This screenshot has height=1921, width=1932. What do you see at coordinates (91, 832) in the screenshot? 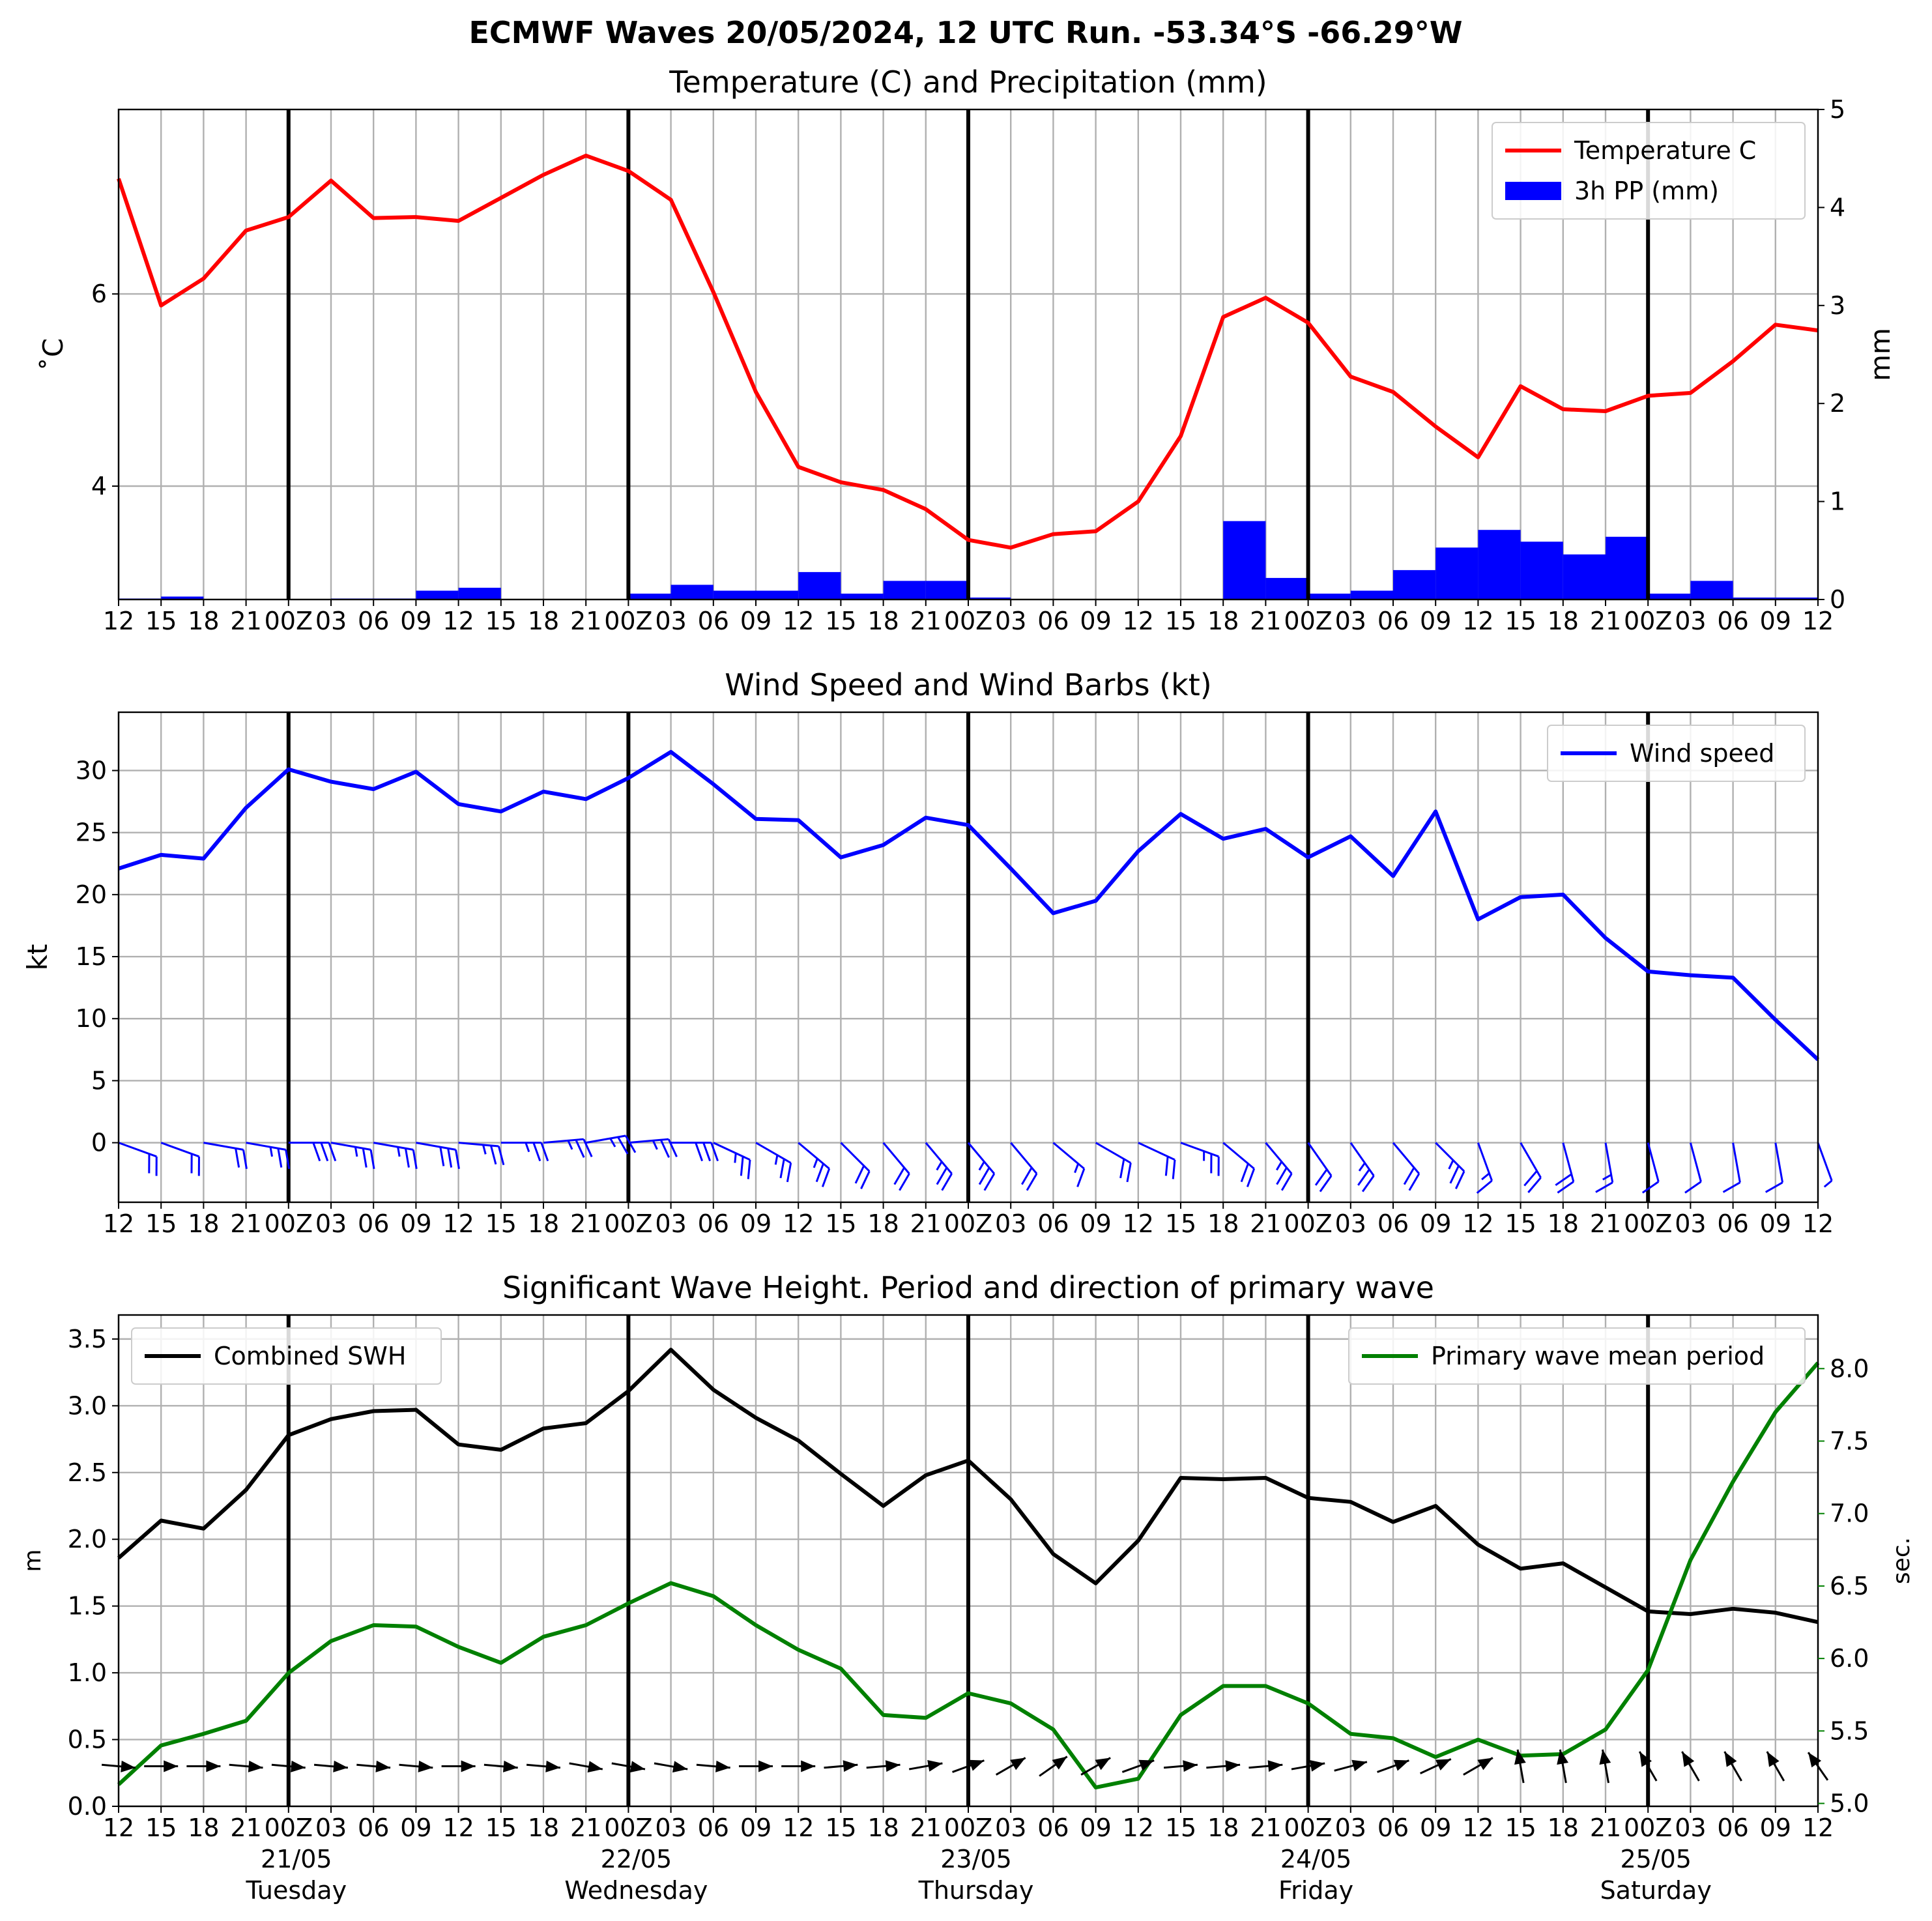
I see `y-tick-label: 25` at bounding box center [91, 832].